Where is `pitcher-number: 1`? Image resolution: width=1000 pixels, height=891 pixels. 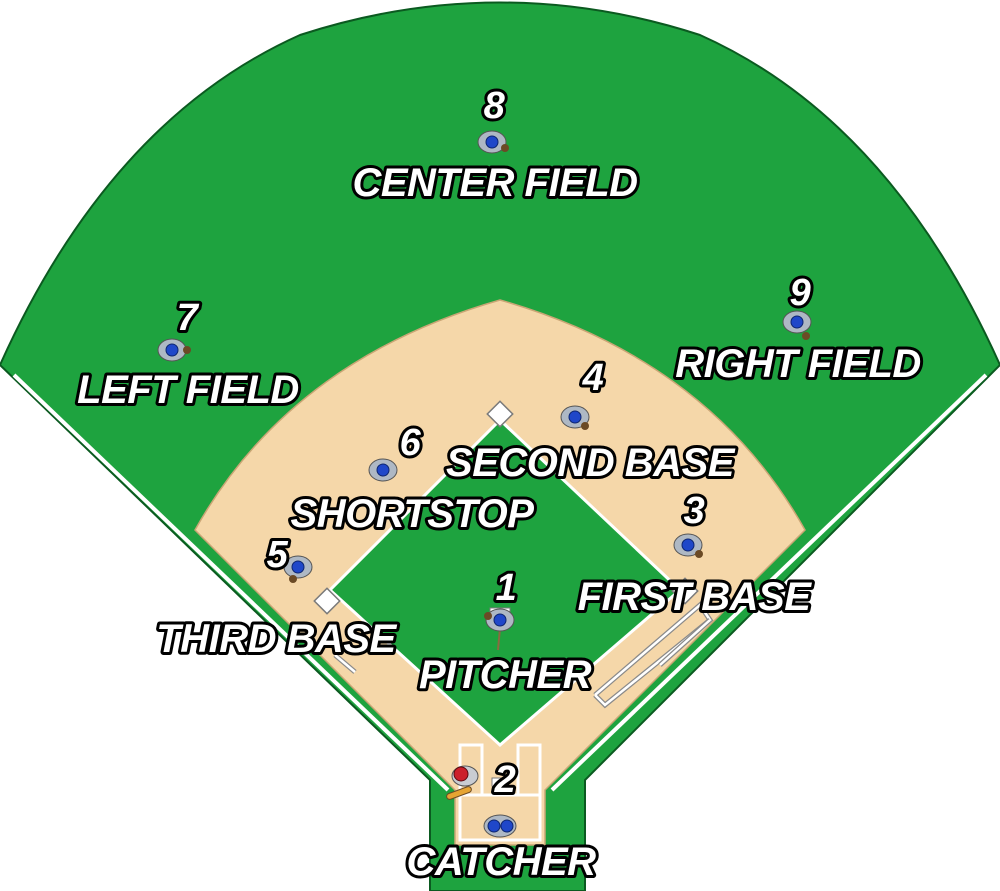 pitcher-number: 1 is located at coordinates (506, 588).